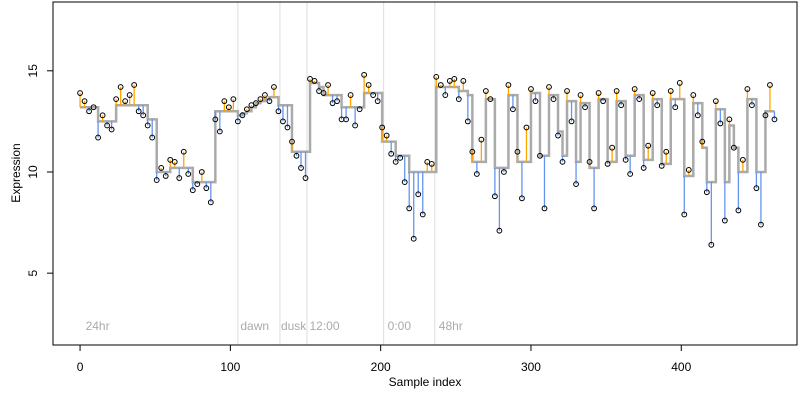  I want to click on annotation: dawn, so click(254, 326).